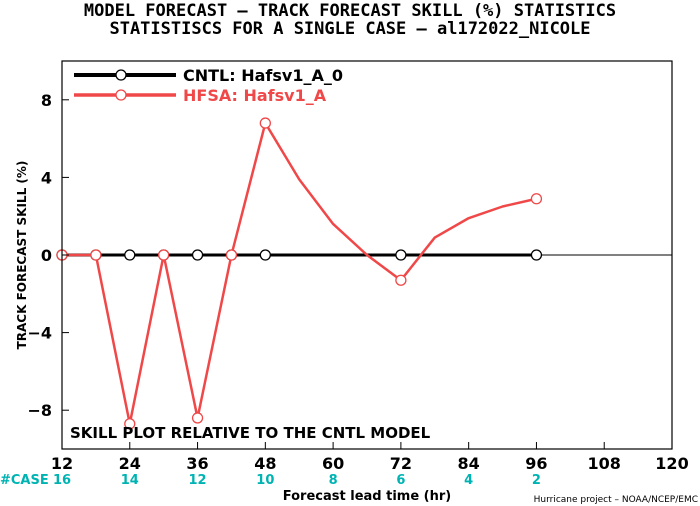 The image size is (700, 506). What do you see at coordinates (24, 480) in the screenshot?
I see `case-count-label: #CASE` at bounding box center [24, 480].